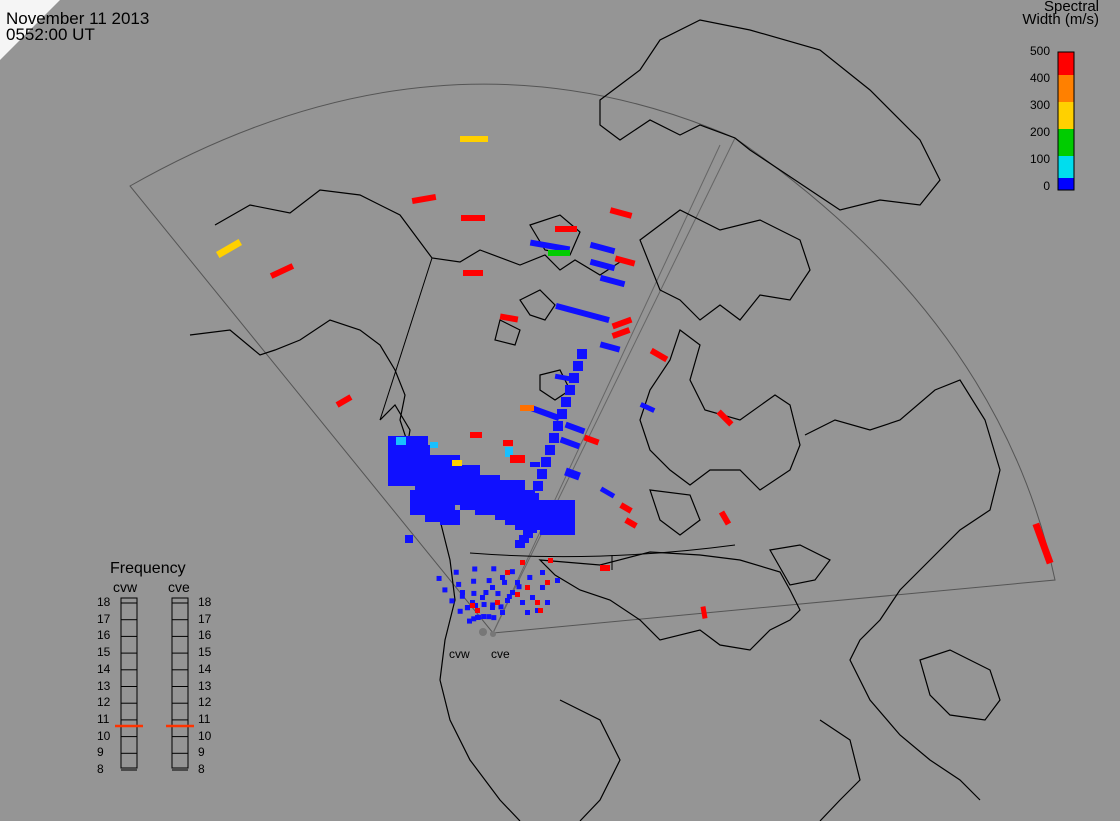  I want to click on frequency-tick-cvw: 13, so click(104, 685).